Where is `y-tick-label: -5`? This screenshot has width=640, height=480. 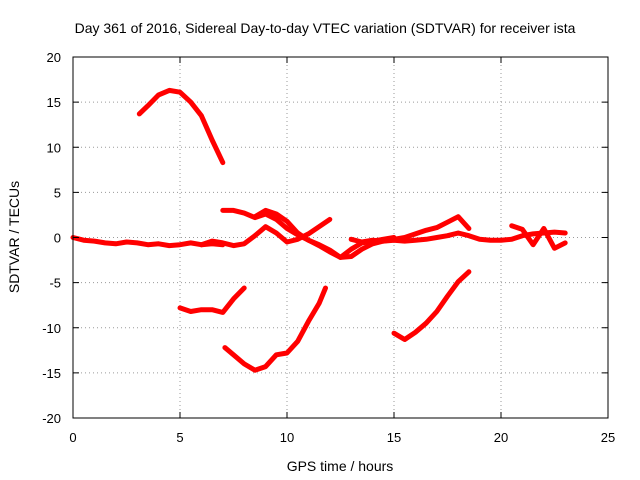
y-tick-label: -5 is located at coordinates (55, 283).